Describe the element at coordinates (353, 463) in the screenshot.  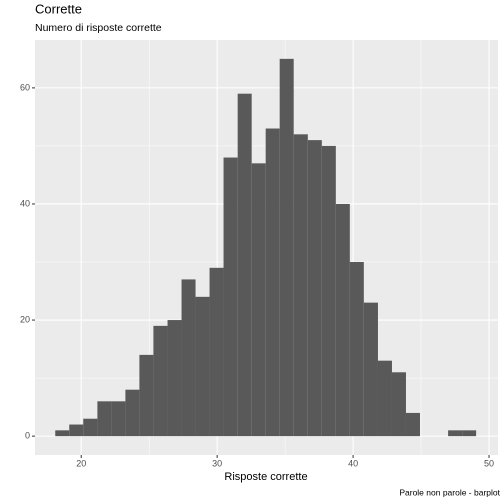
I see `x-tick-label: 40` at that location.